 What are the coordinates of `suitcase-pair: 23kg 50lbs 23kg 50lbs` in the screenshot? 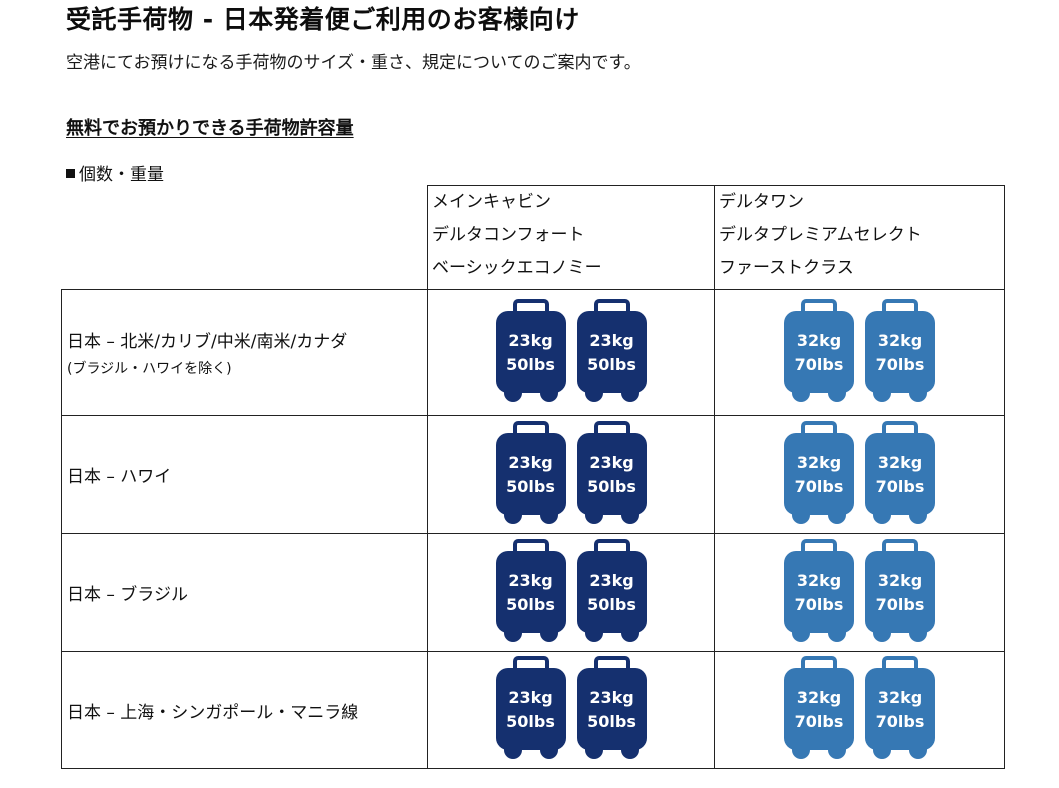 It's located at (571, 592).